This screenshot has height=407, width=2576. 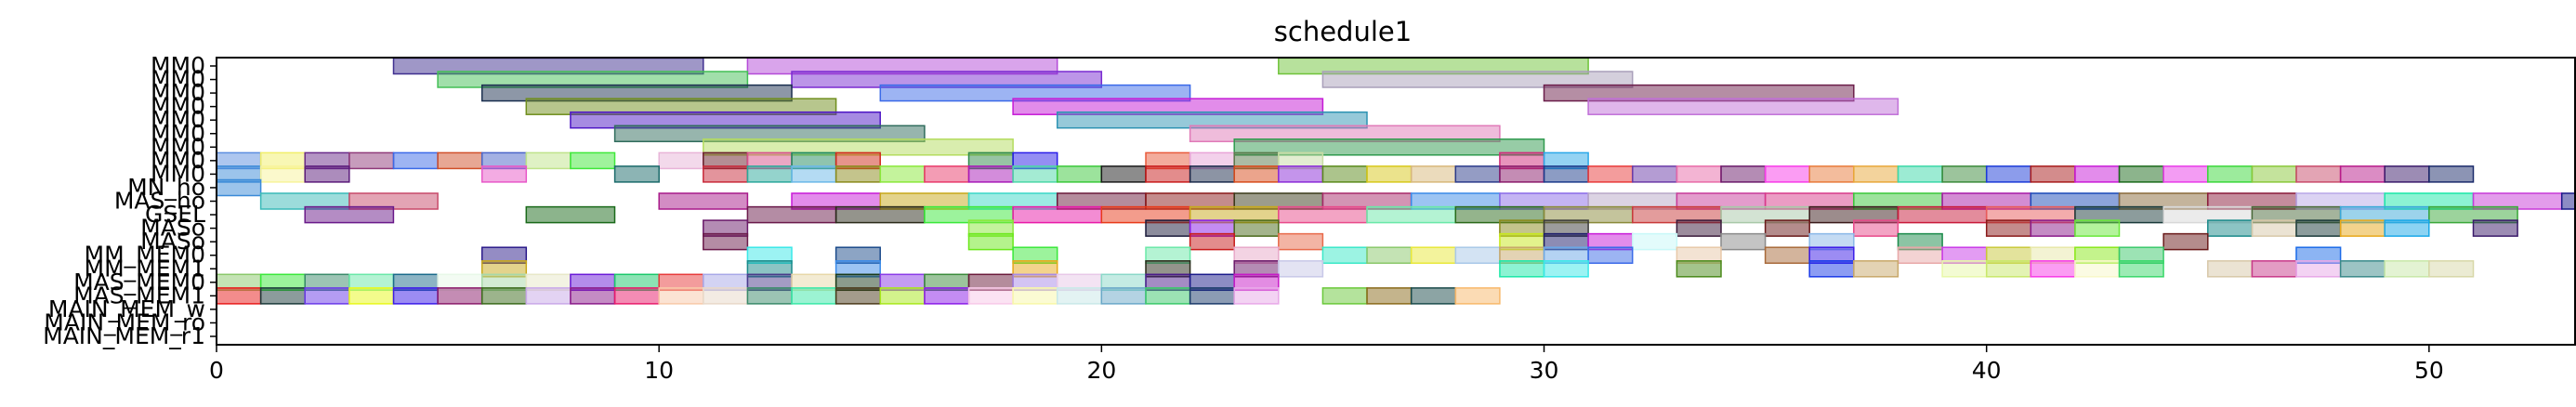 I want to click on y-tick-label: MAIN_MEM_w, so click(x=126, y=308).